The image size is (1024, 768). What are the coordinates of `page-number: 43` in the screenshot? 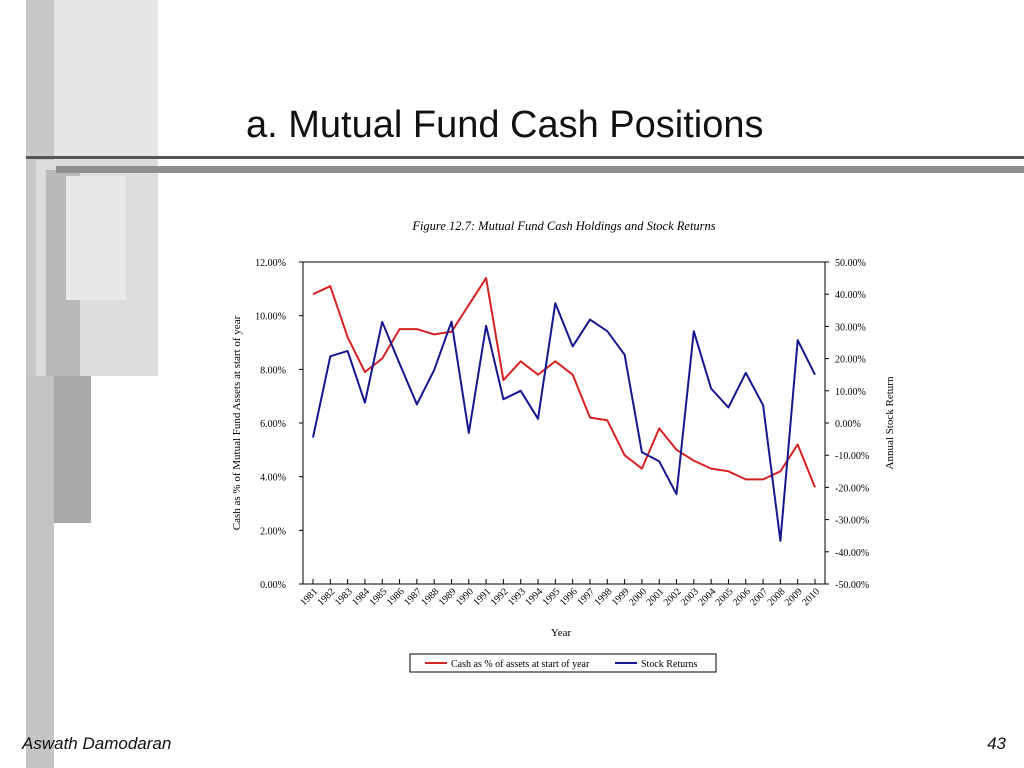 It's located at (996, 743).